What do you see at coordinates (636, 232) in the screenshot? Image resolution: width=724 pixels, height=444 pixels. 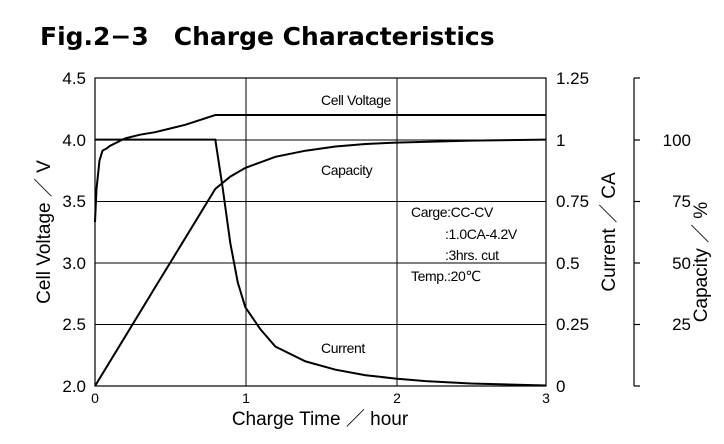 I see `capacity-axis` at bounding box center [636, 232].